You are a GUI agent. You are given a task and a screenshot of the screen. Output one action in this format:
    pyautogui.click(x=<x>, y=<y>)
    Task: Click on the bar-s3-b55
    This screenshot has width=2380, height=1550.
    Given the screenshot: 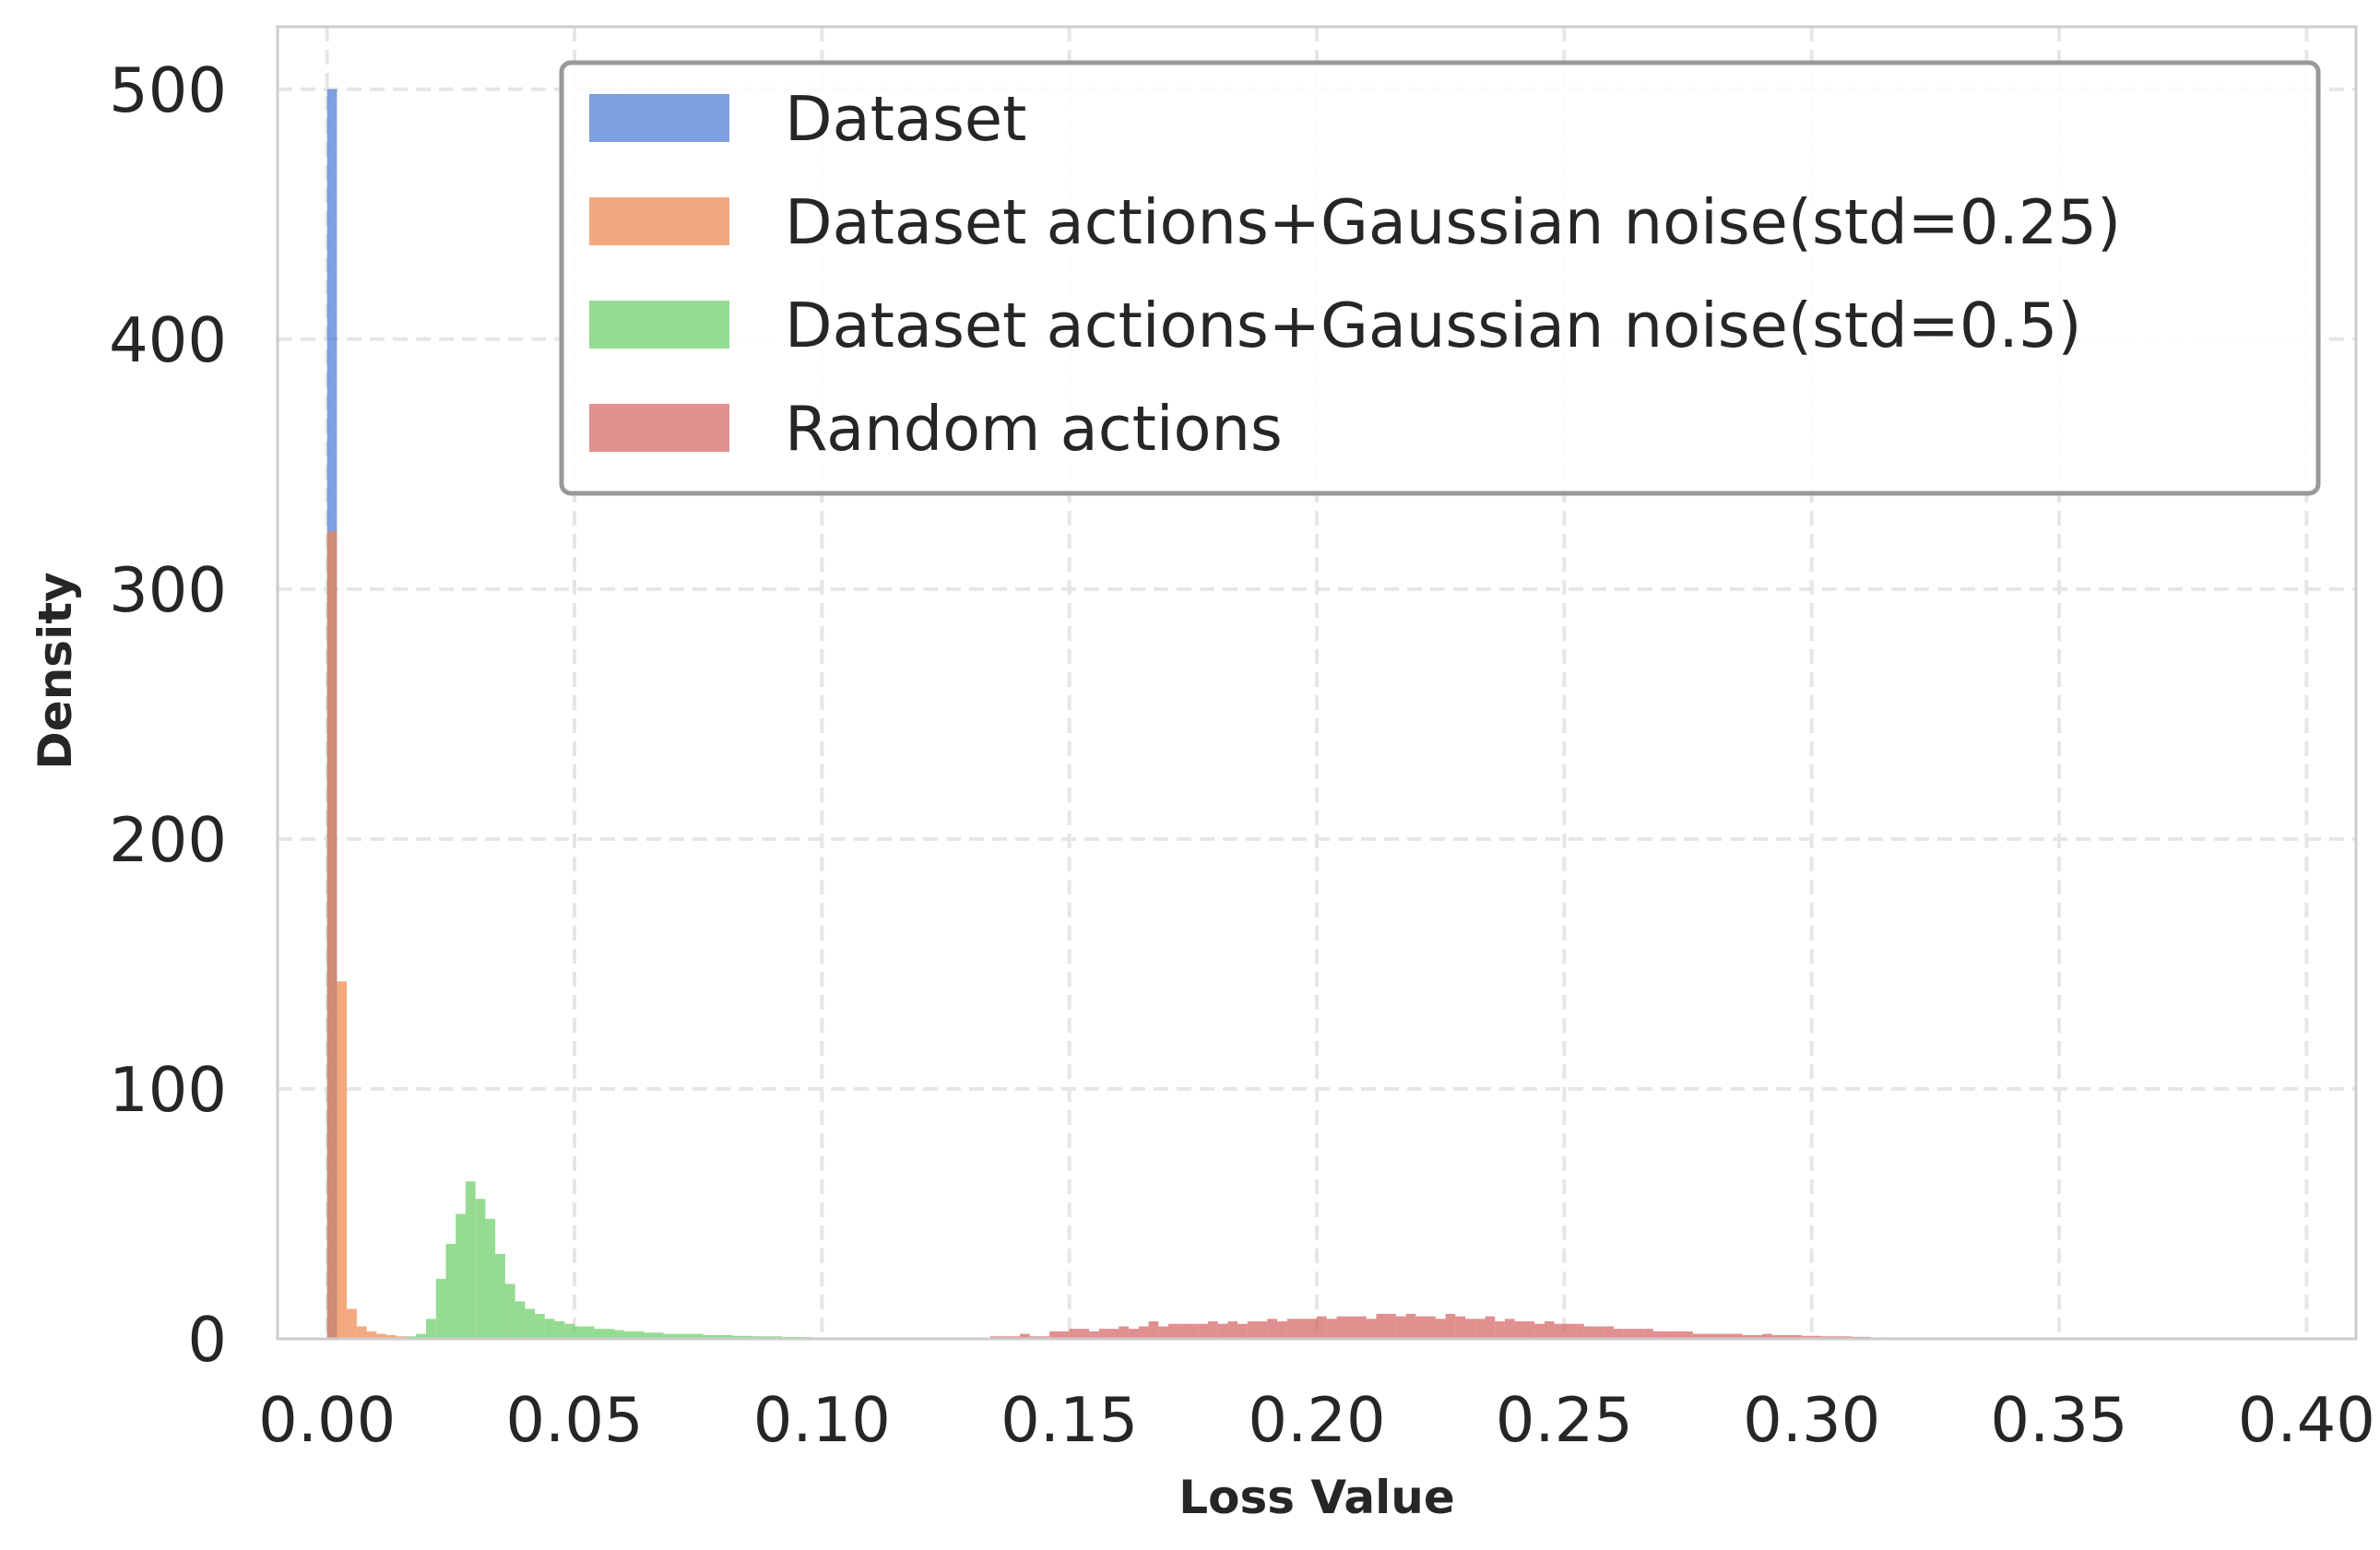 What is the action you would take?
    pyautogui.click(x=1500, y=1330)
    